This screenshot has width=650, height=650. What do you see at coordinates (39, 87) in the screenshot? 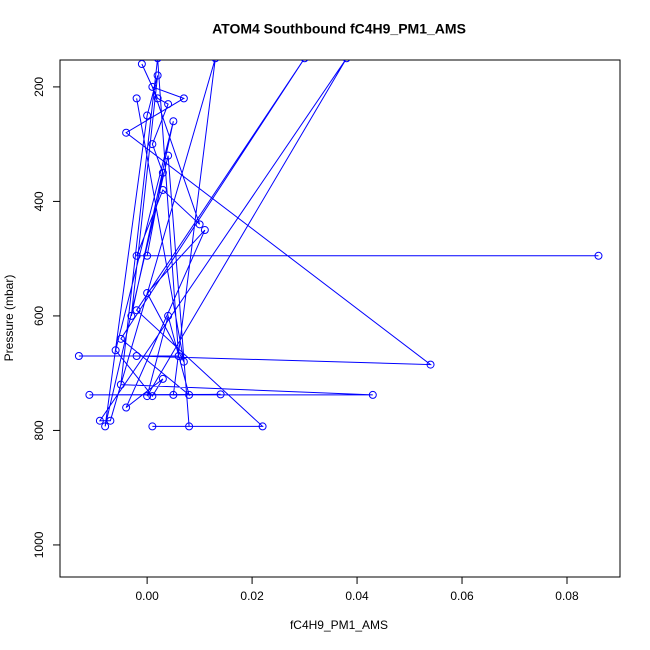
I see `y-tick-label: 200` at bounding box center [39, 87].